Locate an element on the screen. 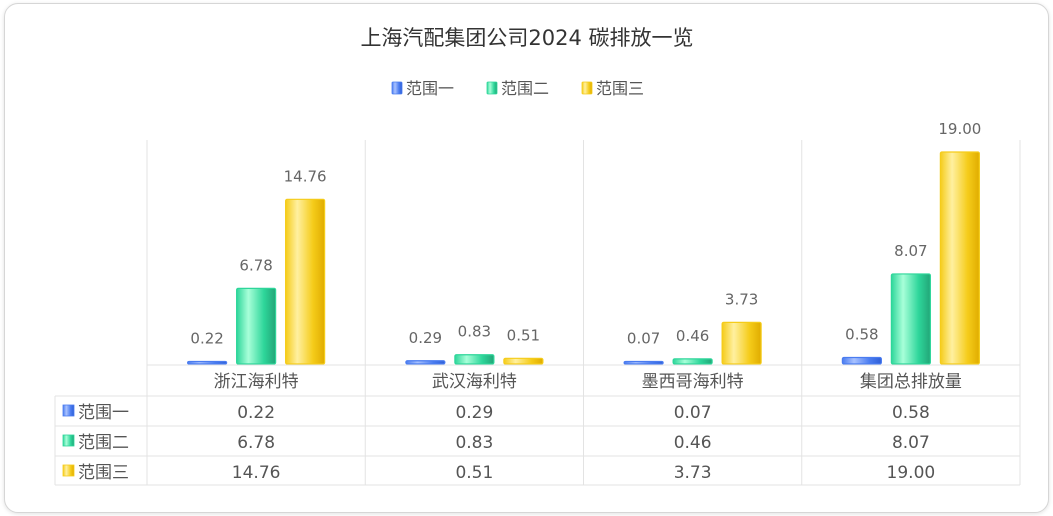 The image size is (1053, 516). table-cell: 0.83 is located at coordinates (474, 443).